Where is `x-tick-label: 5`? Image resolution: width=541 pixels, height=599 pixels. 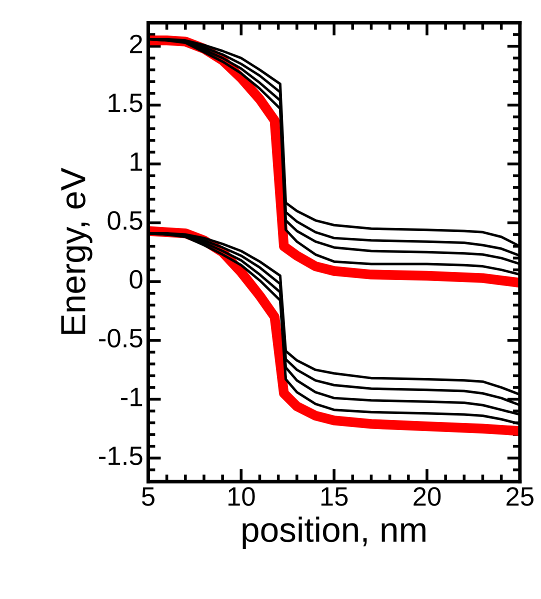
x-tick-label: 5 is located at coordinates (148, 496).